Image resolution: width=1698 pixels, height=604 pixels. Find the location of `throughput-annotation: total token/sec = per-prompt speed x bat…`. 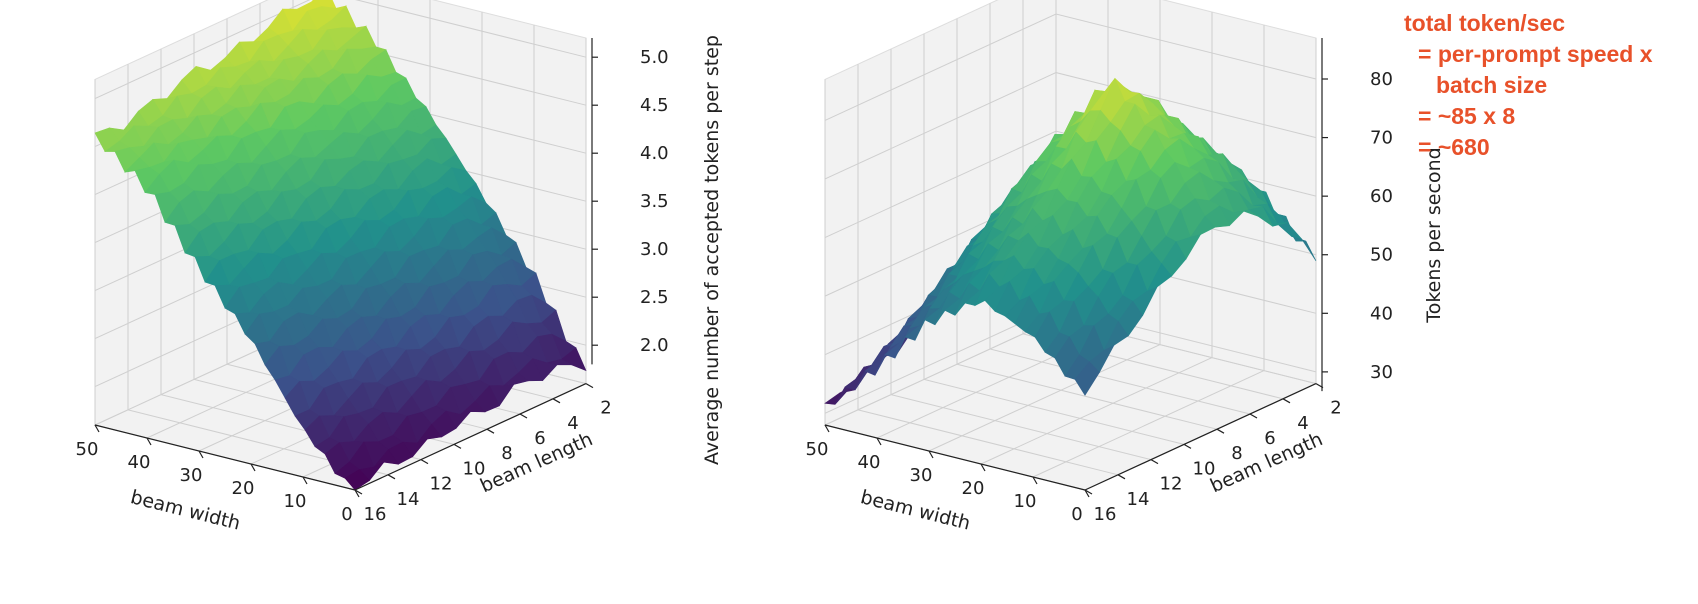

throughput-annotation: total token/sec = per-prompt speed x bat… is located at coordinates (1528, 85).